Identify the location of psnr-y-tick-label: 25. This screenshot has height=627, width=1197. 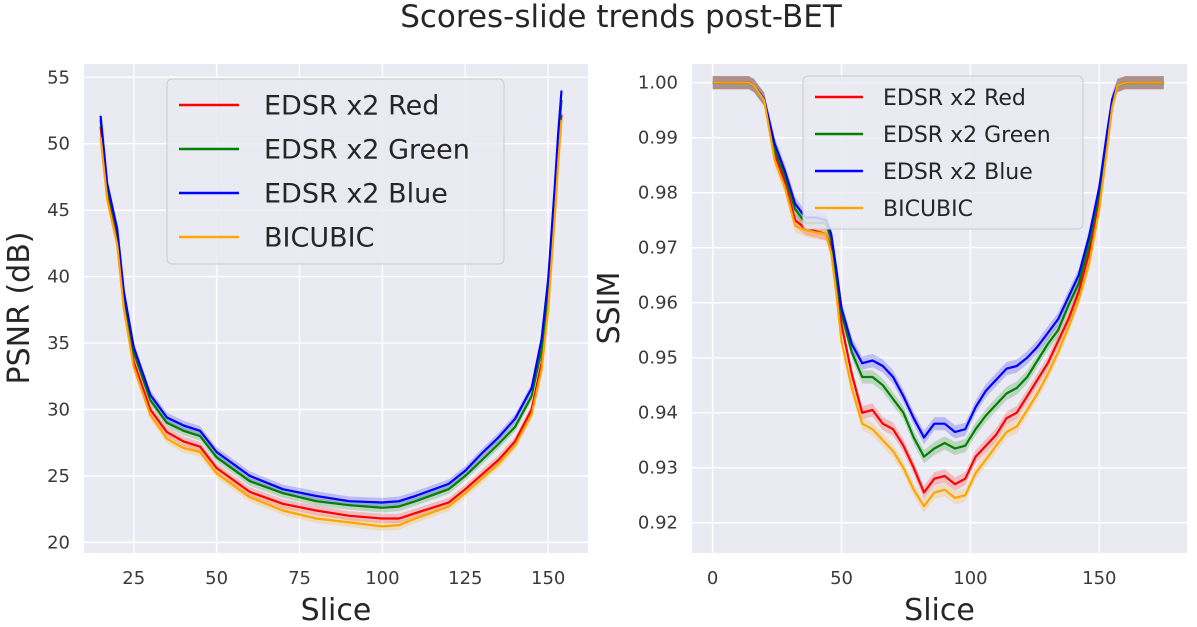
(58, 476).